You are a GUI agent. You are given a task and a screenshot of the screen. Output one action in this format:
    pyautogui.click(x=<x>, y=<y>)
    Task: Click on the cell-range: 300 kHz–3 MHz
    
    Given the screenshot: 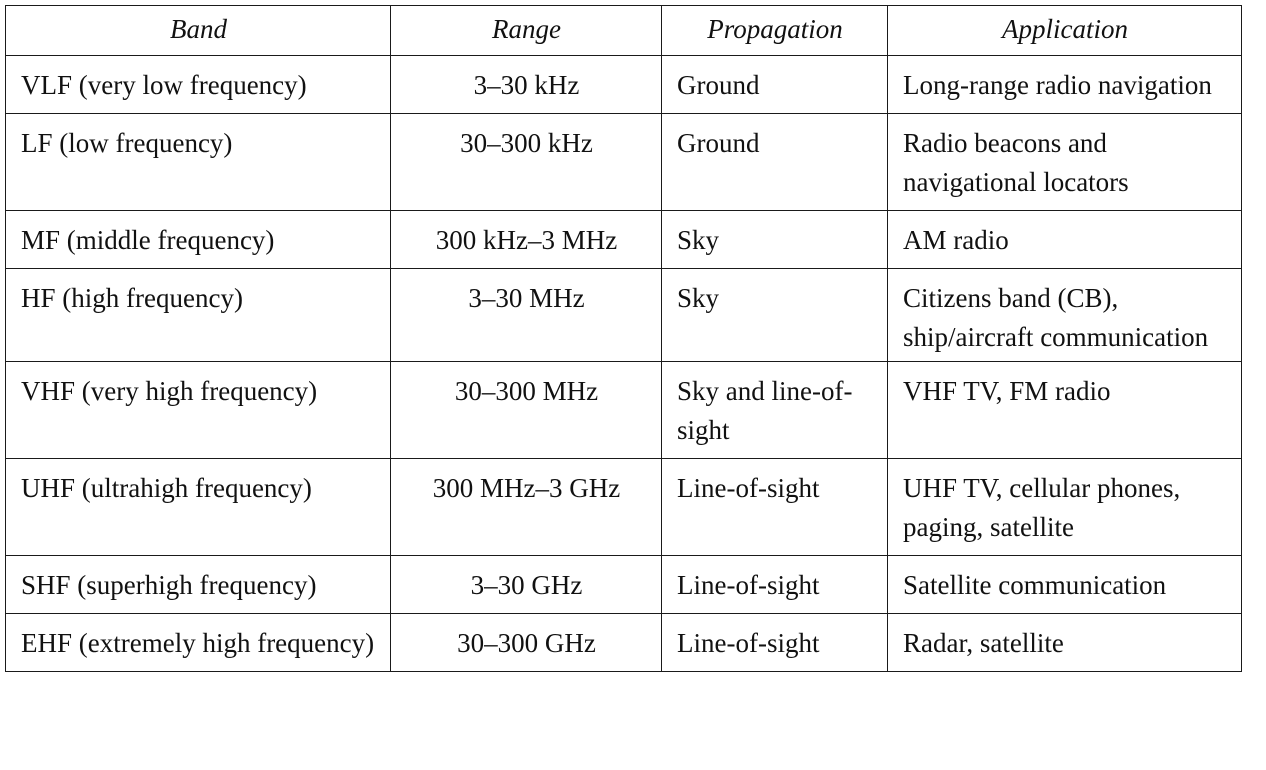 What is the action you would take?
    pyautogui.click(x=526, y=239)
    